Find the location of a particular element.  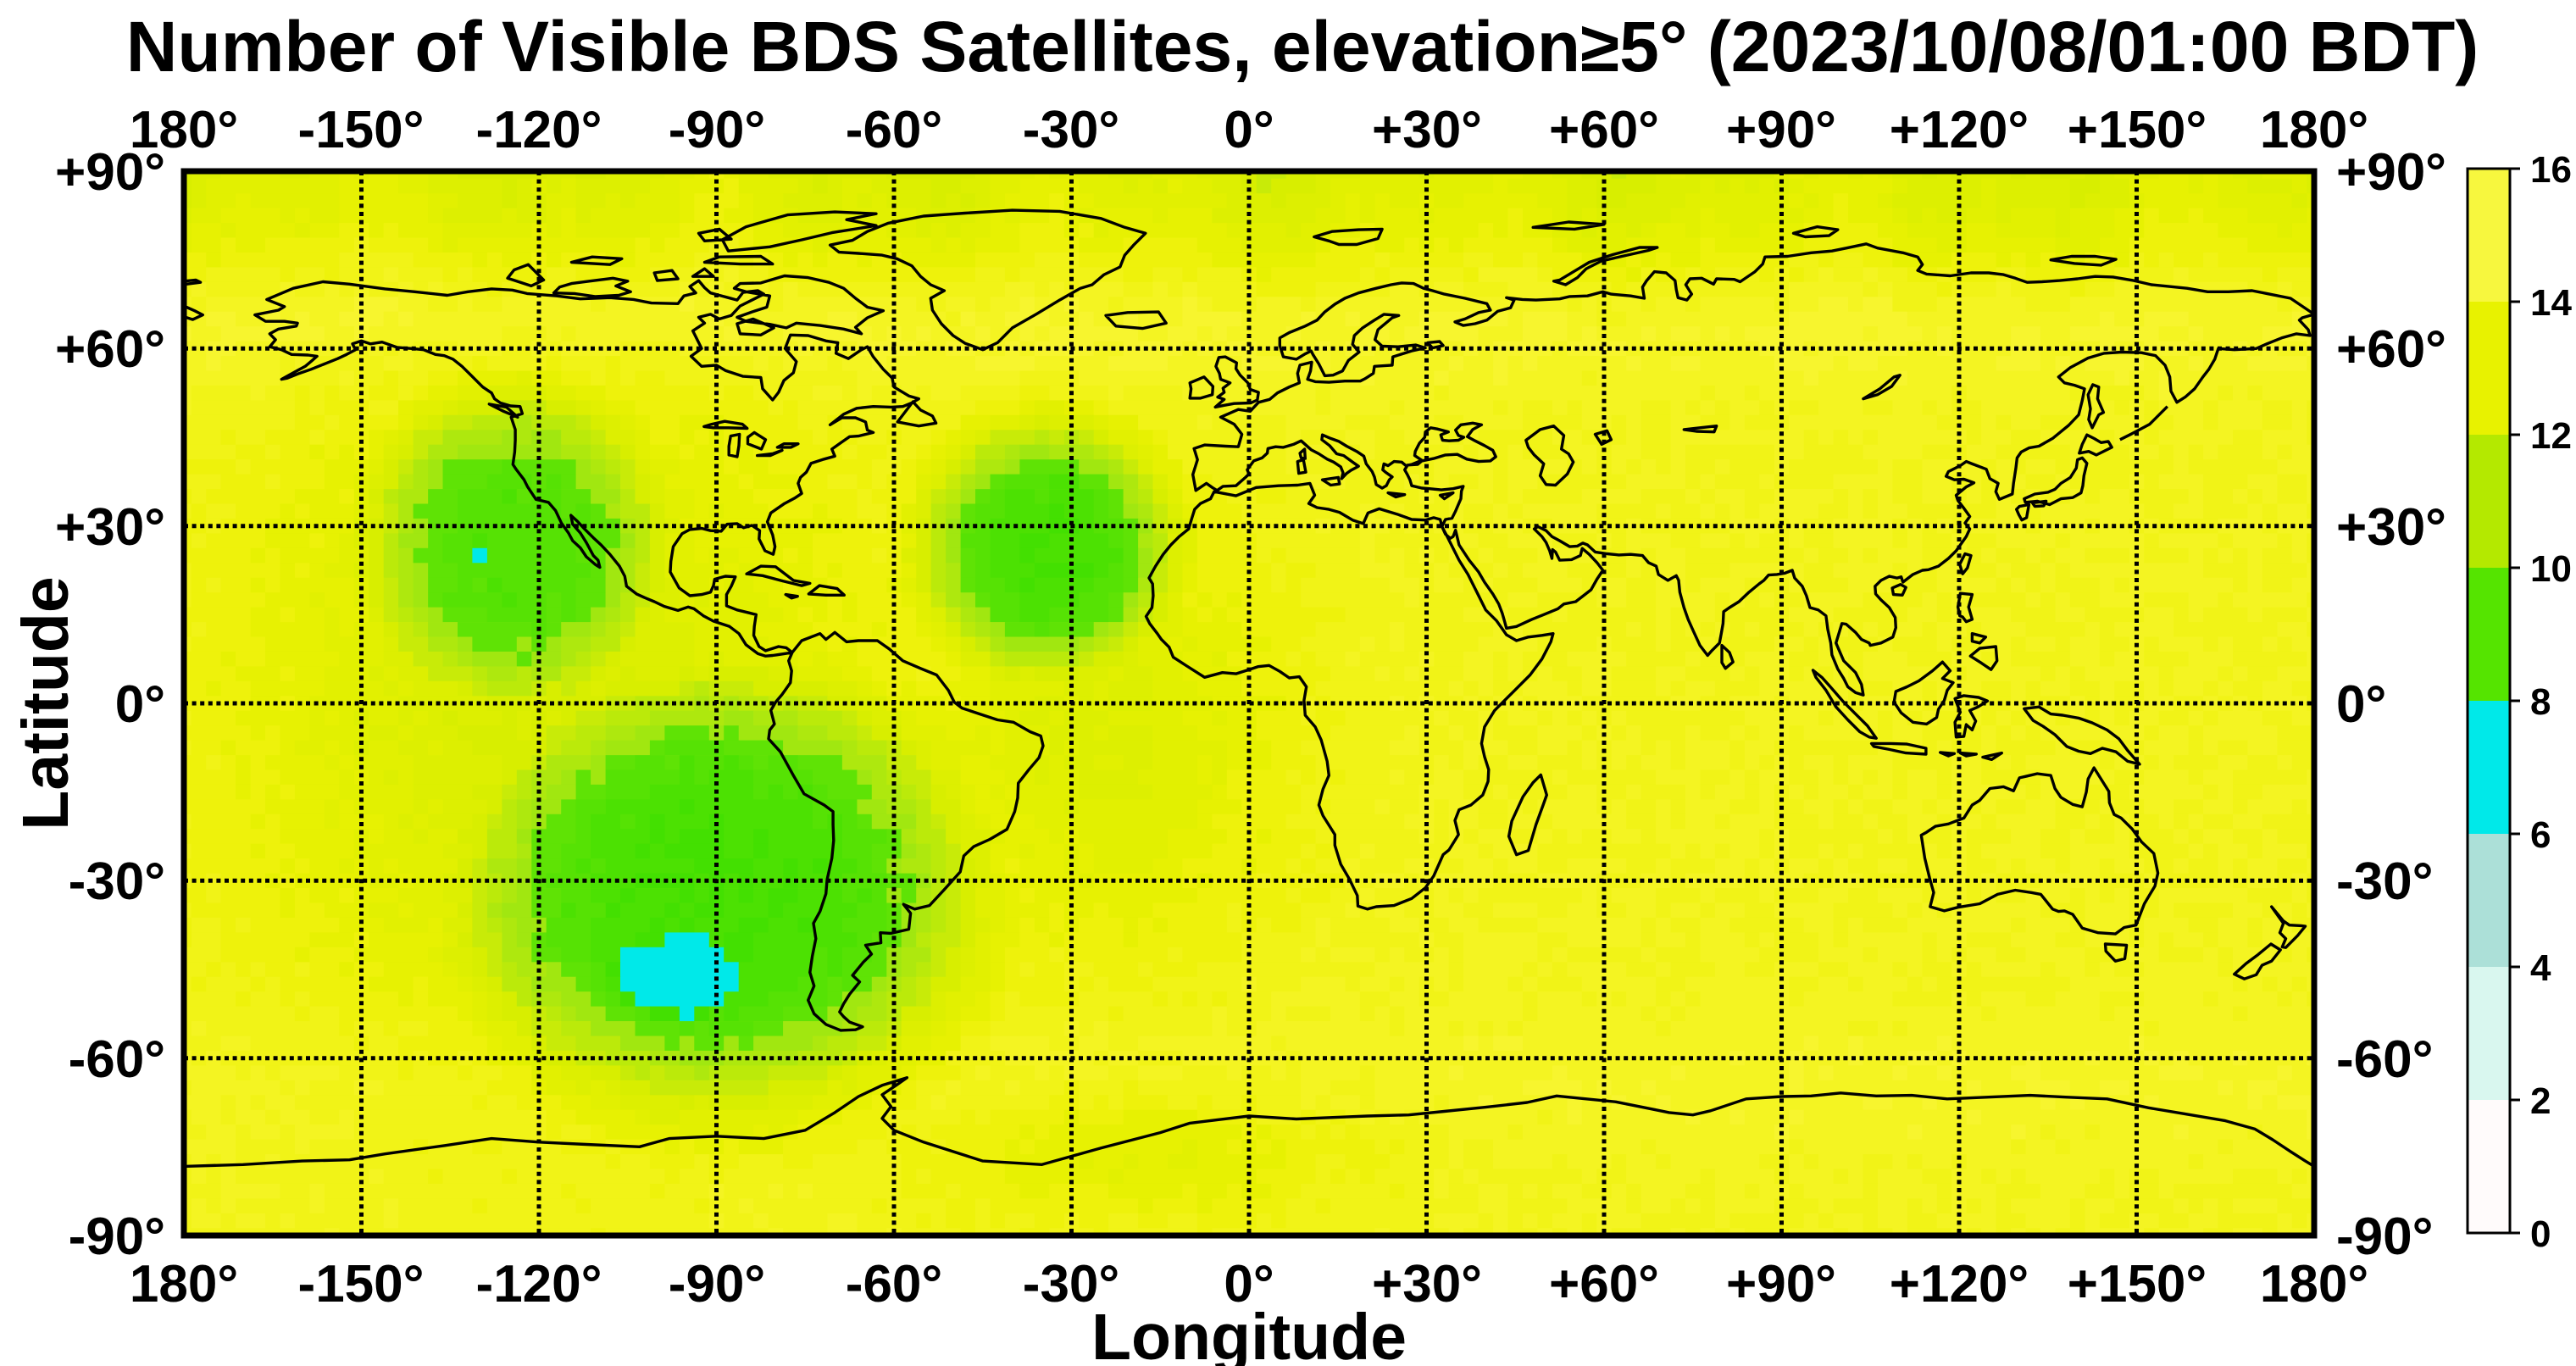

svg-text: 8 is located at coordinates (2540, 702).